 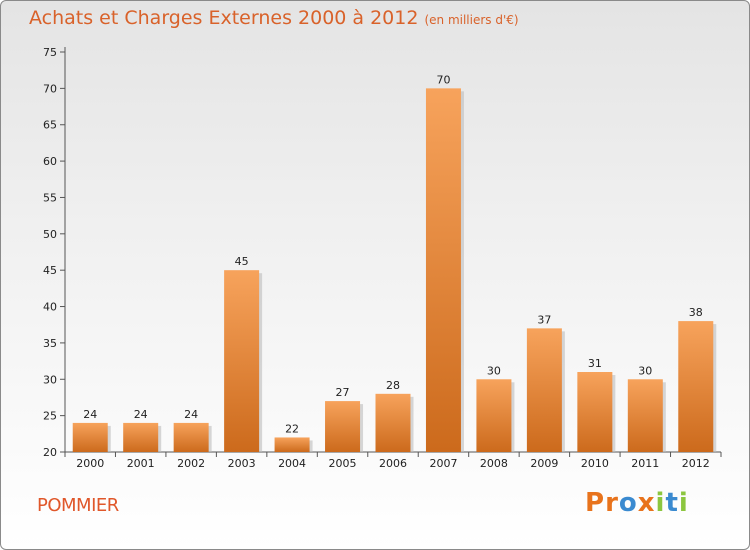 What do you see at coordinates (393, 422) in the screenshot?
I see `bar-2006` at bounding box center [393, 422].